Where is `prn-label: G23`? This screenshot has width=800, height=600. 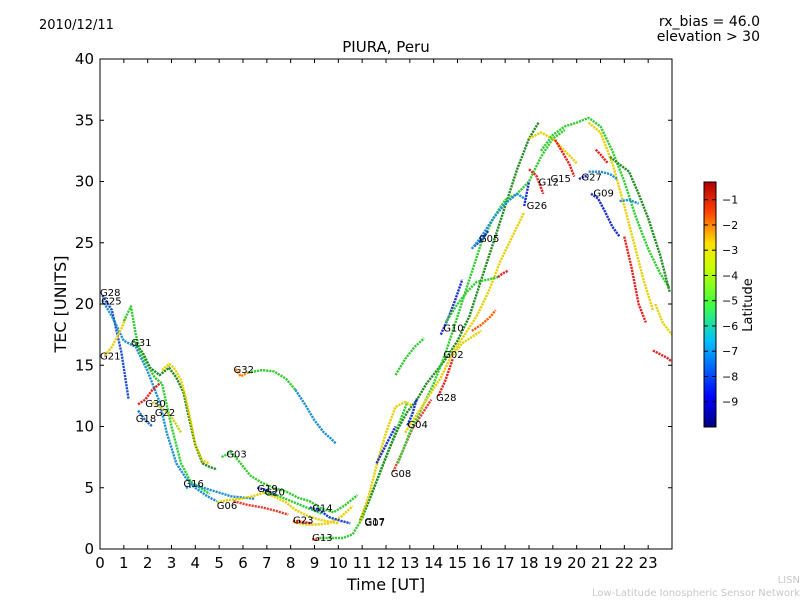
prn-label: G23 is located at coordinates (303, 521).